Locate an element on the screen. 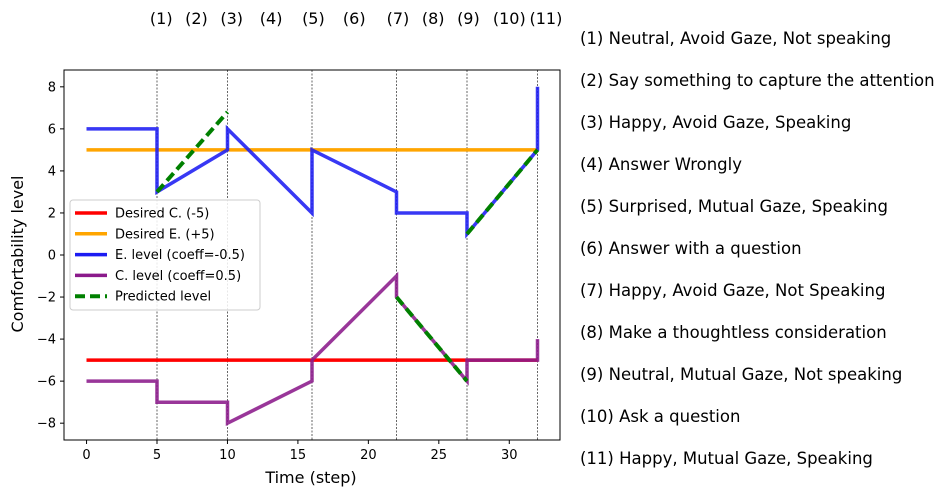 The width and height of the screenshot is (946, 497). event-label: (2) is located at coordinates (196, 18).